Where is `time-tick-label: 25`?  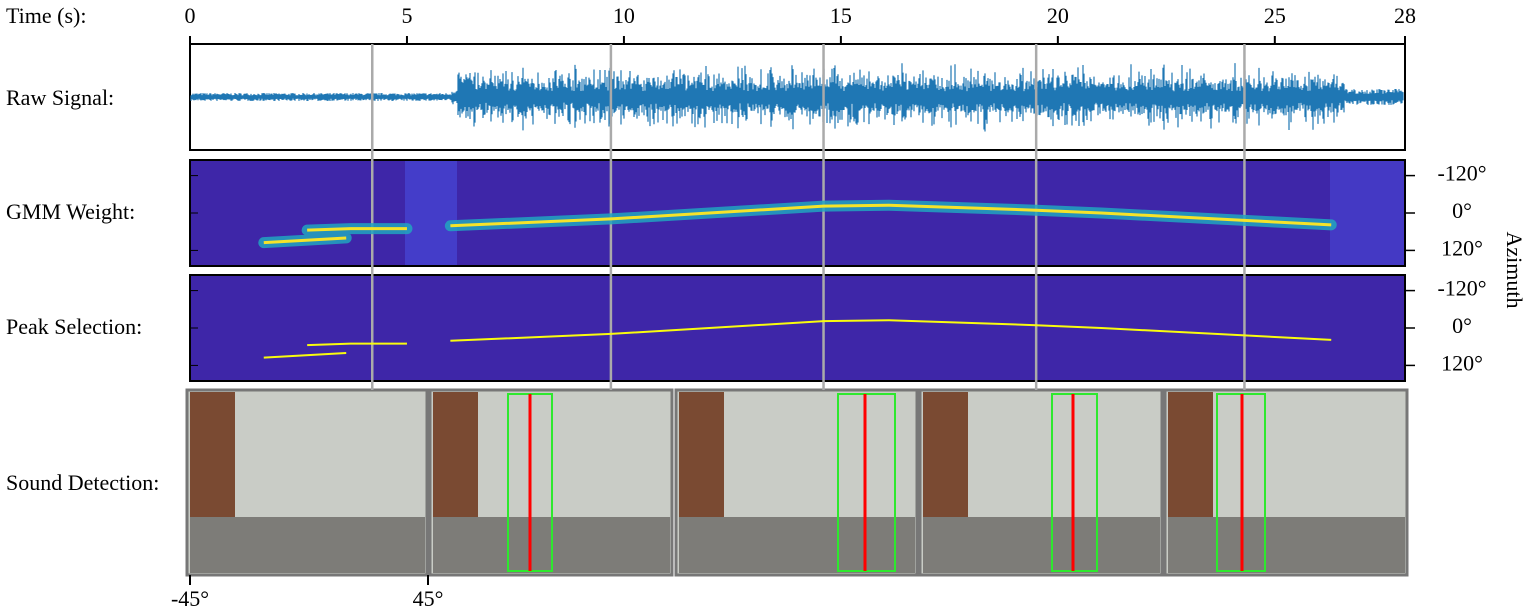 time-tick-label: 25 is located at coordinates (1275, 15).